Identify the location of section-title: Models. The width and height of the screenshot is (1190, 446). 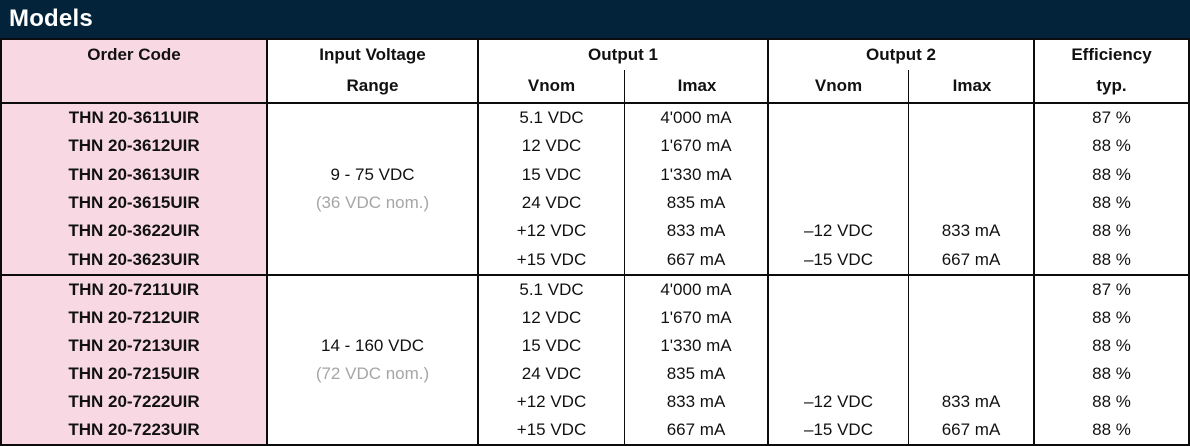
(51, 18).